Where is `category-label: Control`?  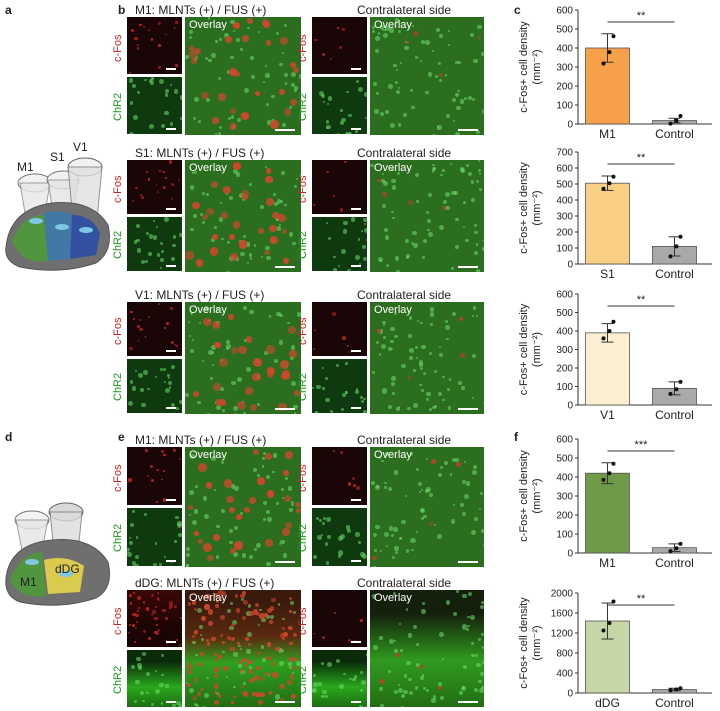 category-label: Control is located at coordinates (674, 274).